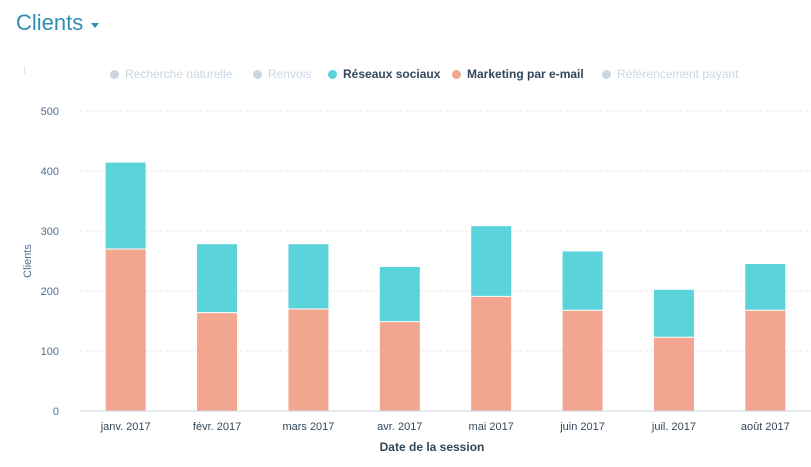 Image resolution: width=811 pixels, height=467 pixels. What do you see at coordinates (50, 112) in the screenshot?
I see `y-tick-label: 500` at bounding box center [50, 112].